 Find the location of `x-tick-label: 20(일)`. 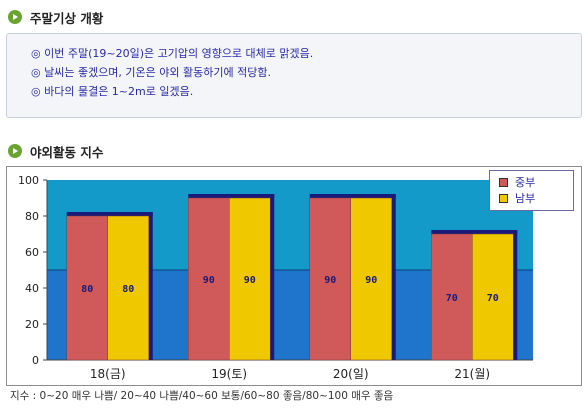

x-tick-label: 20(일) is located at coordinates (351, 374).